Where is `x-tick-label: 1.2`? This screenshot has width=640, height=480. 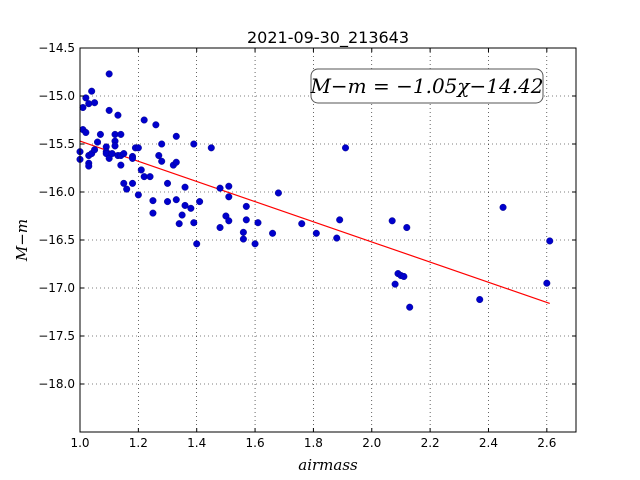 x-tick-label: 1.2 is located at coordinates (138, 443).